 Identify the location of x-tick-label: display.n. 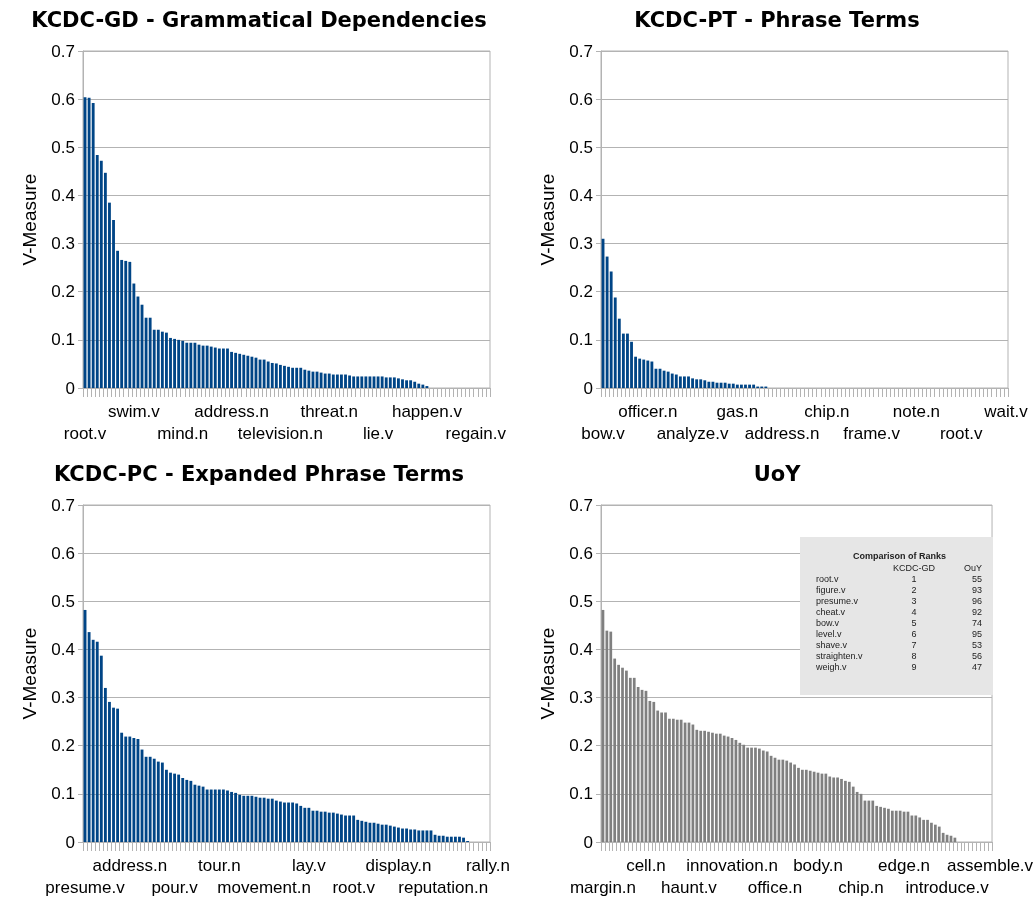
(398, 865).